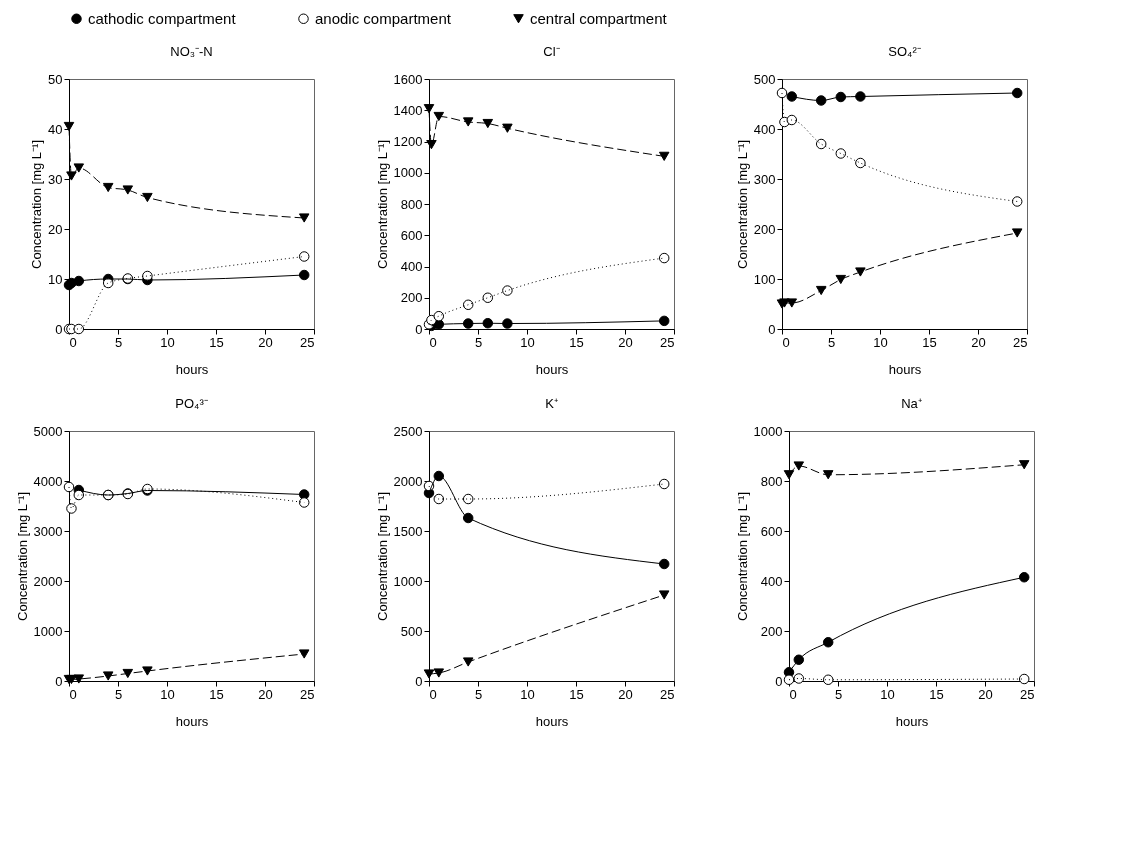 The width and height of the screenshot is (1127, 843). I want to click on y-tick-label: 20, so click(55, 229).